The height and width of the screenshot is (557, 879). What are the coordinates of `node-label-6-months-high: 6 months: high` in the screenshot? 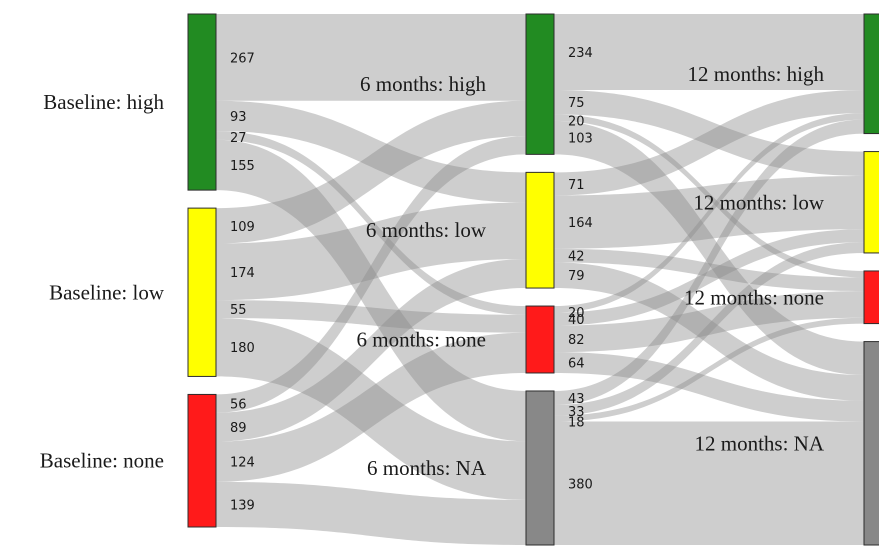 It's located at (423, 84).